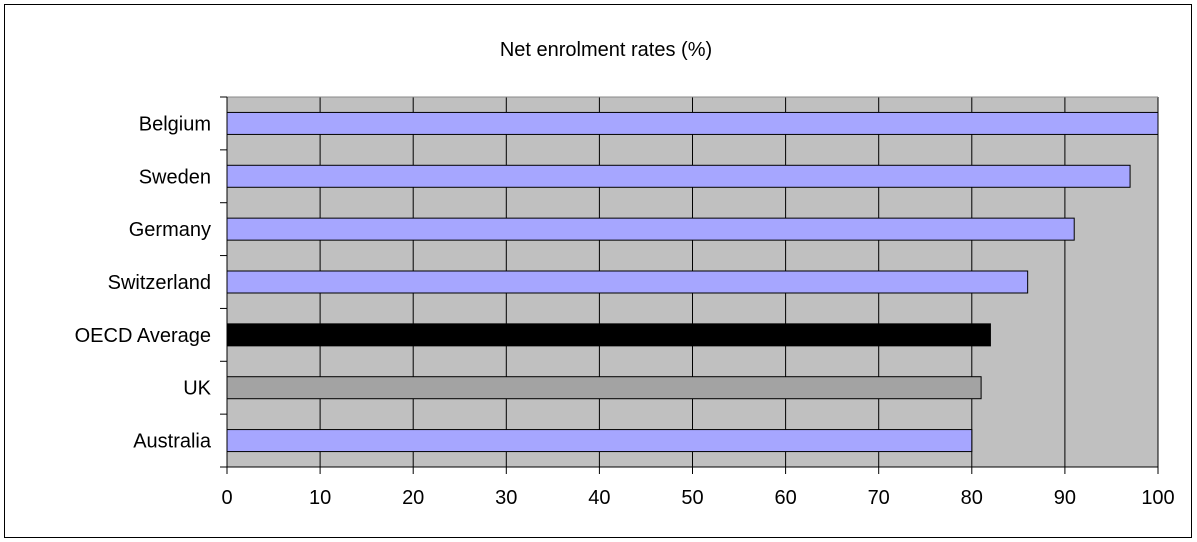 The image size is (1197, 542). What do you see at coordinates (678, 176) in the screenshot?
I see `bar-sweden` at bounding box center [678, 176].